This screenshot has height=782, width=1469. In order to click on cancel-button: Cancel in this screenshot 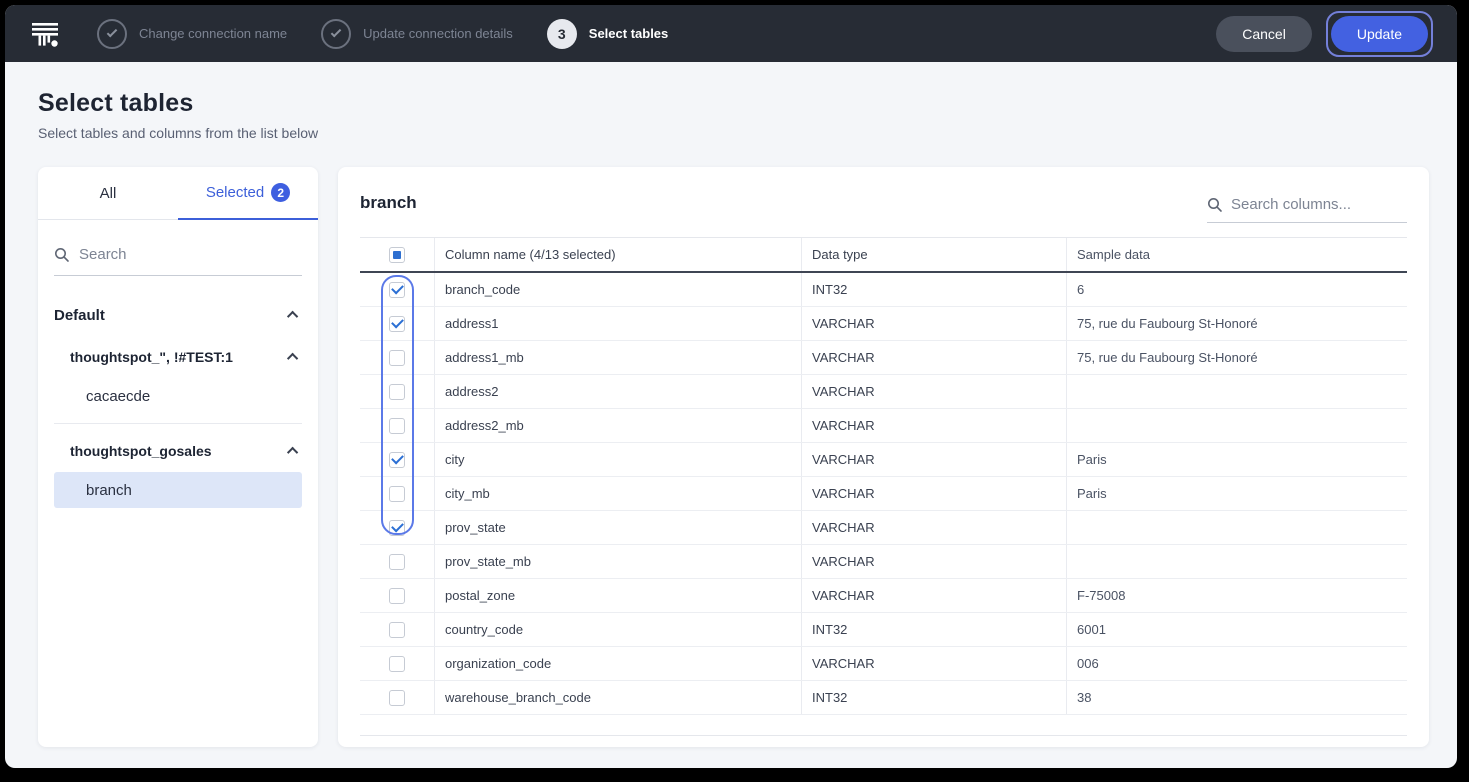, I will do `click(1264, 33)`.